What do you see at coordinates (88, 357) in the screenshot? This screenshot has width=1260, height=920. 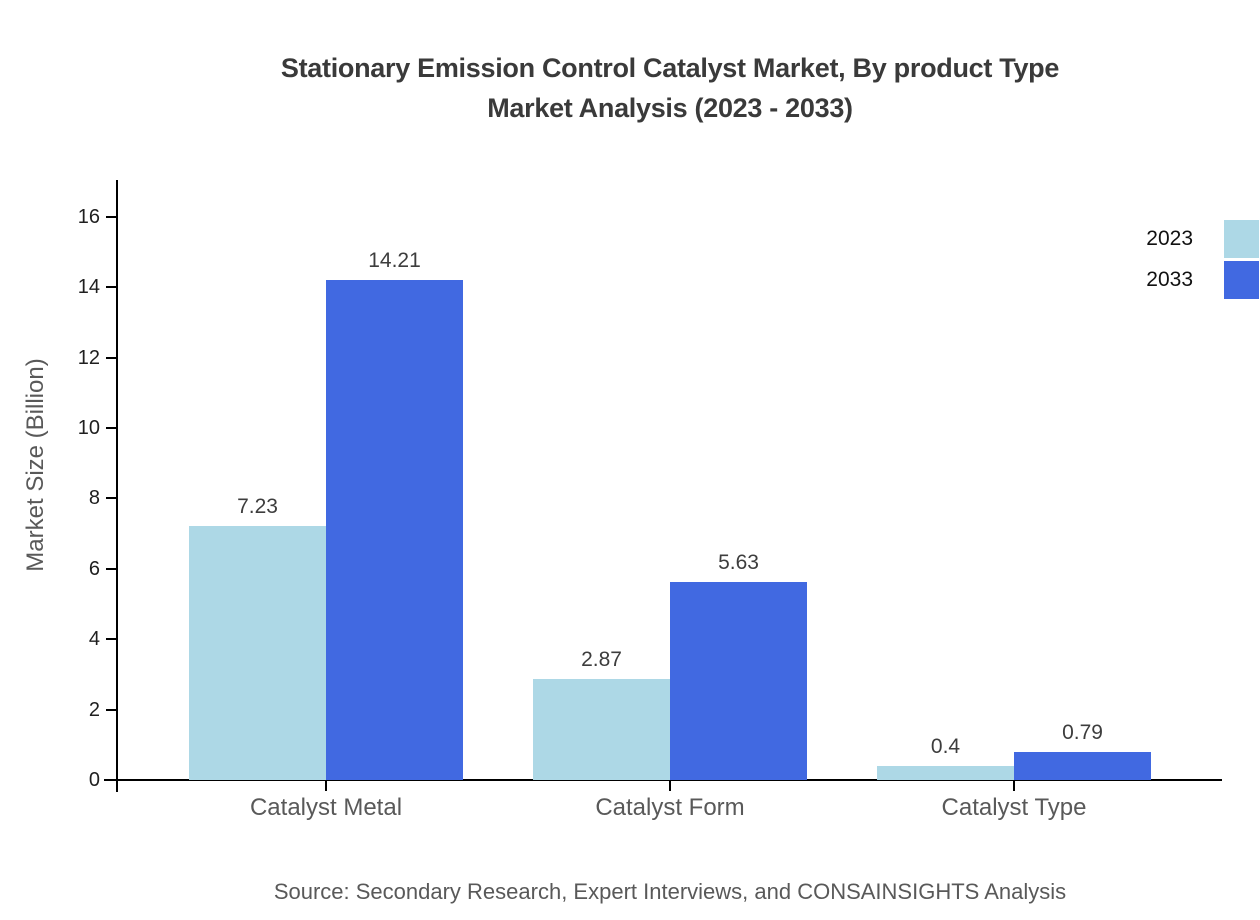 I see `y-tick-label: 12` at bounding box center [88, 357].